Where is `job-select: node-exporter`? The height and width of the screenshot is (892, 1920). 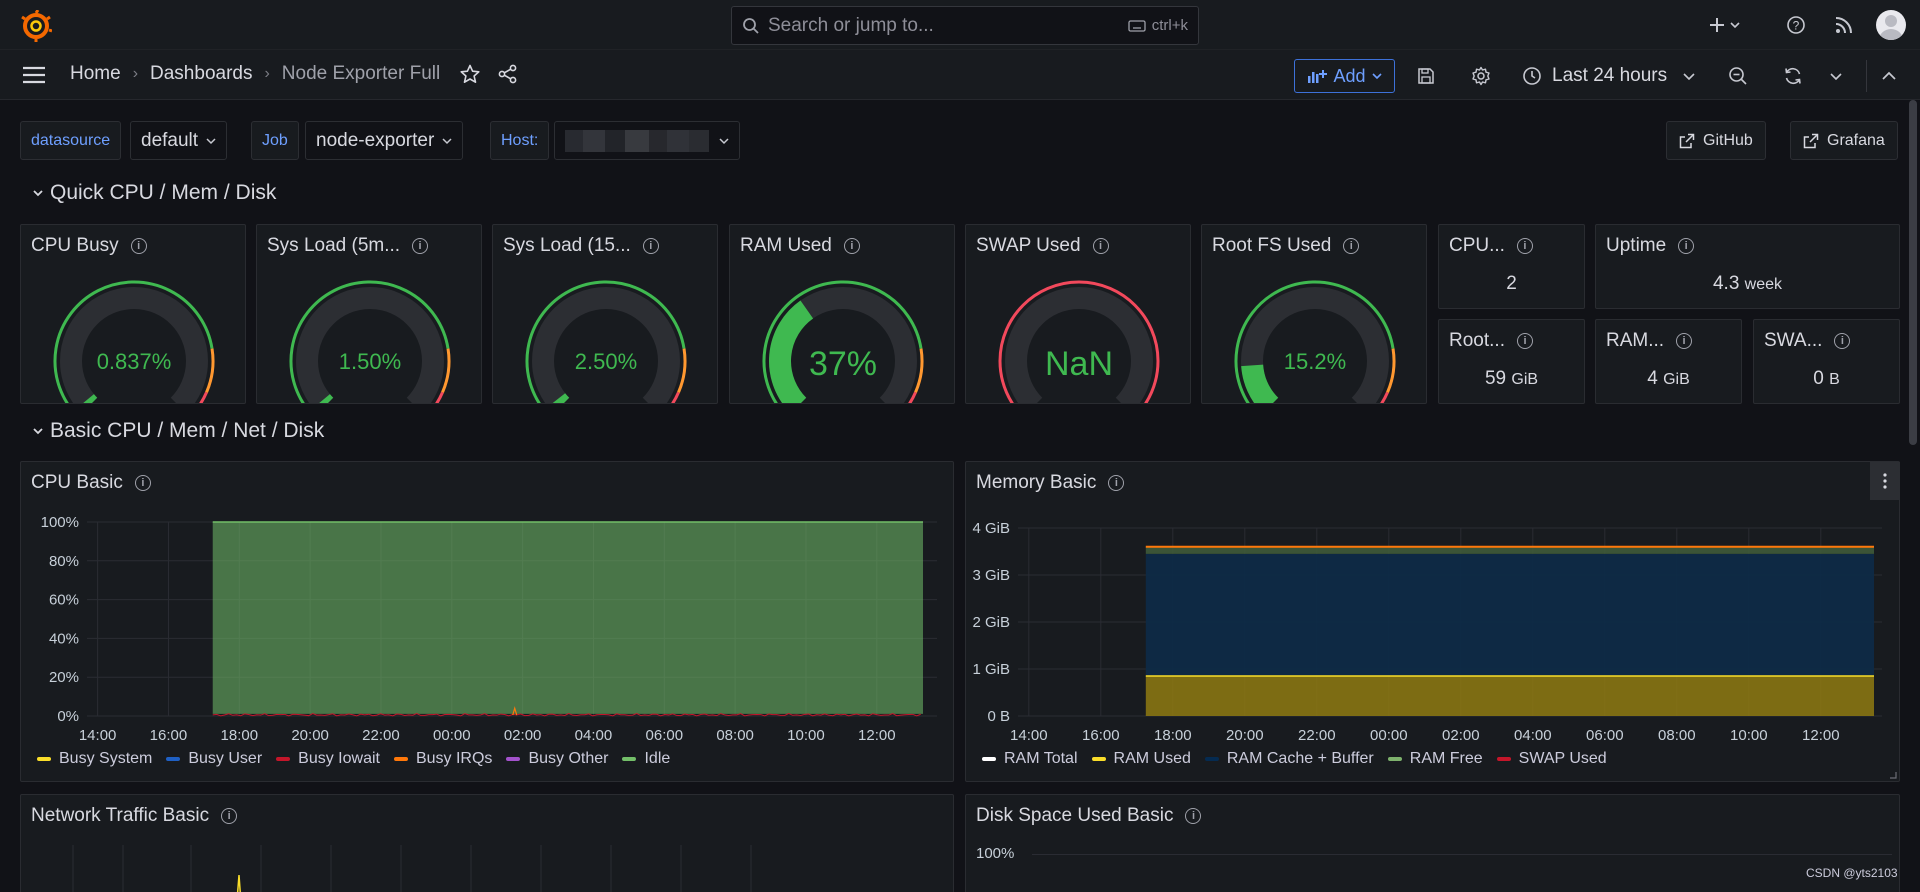
job-select: node-exporter is located at coordinates (384, 140).